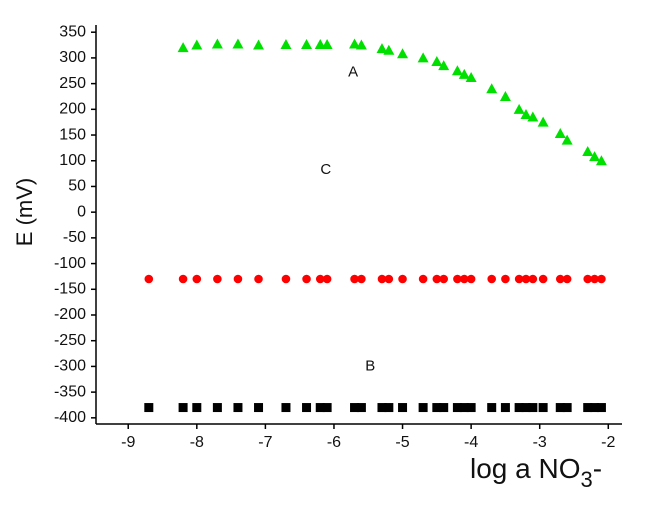 The width and height of the screenshot is (650, 511). I want to click on x-tick-label: -8, so click(197, 442).